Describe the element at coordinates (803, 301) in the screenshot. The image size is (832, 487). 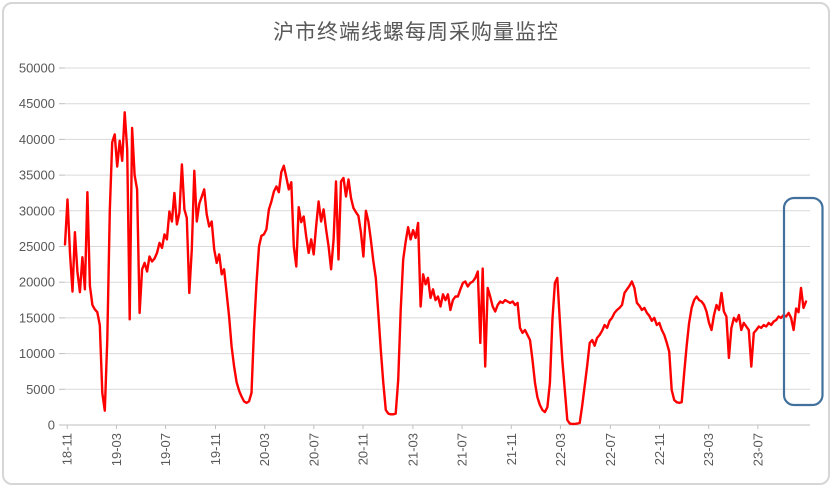
I see `highlight-box` at that location.